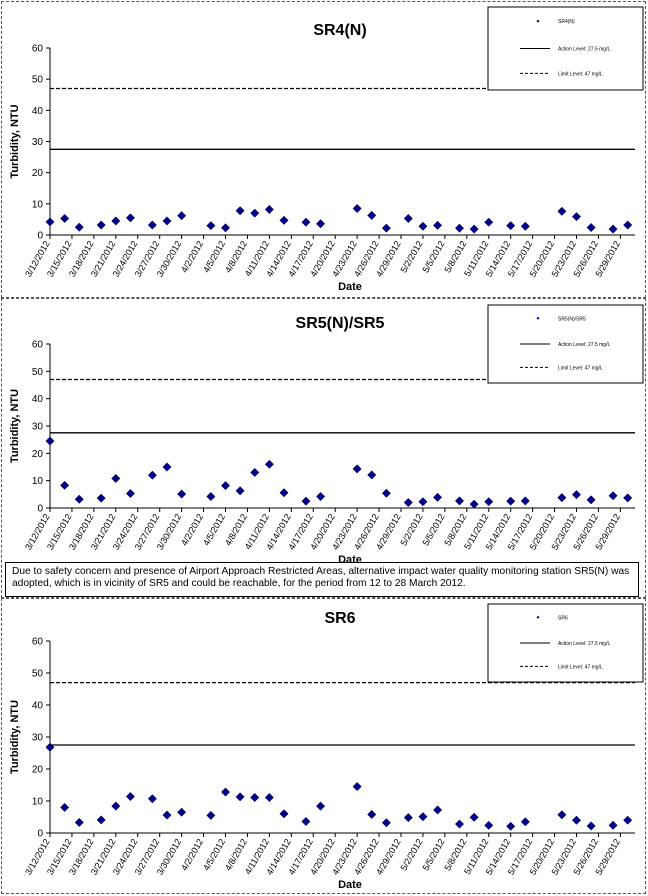 This screenshot has width=648, height=896. Describe the element at coordinates (339, 30) in the screenshot. I see `chart-title: SR4(N)` at that location.